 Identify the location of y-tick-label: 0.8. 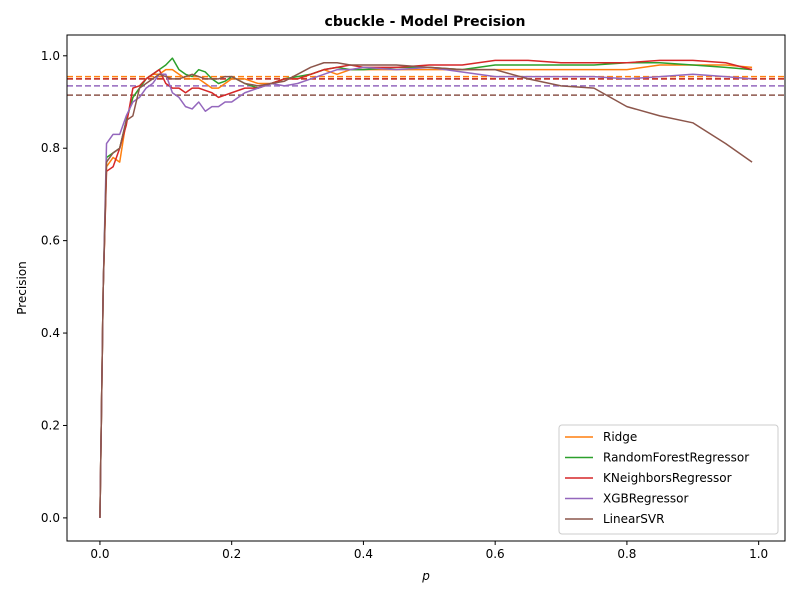
(50, 148).